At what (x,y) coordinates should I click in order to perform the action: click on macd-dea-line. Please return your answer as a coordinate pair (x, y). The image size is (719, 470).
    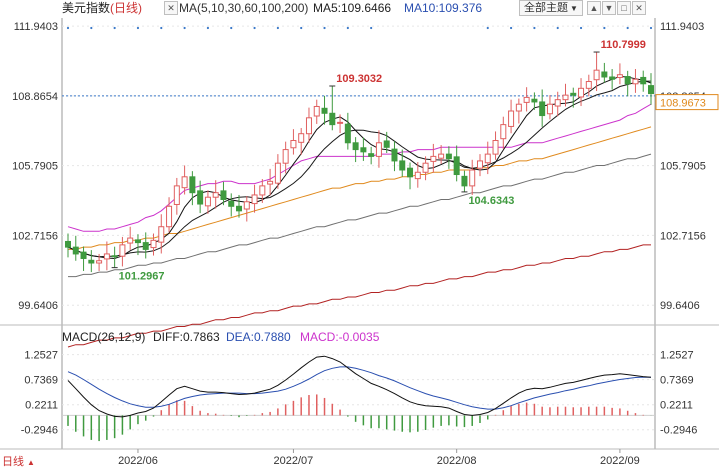
    Looking at the image, I should click on (359, 388).